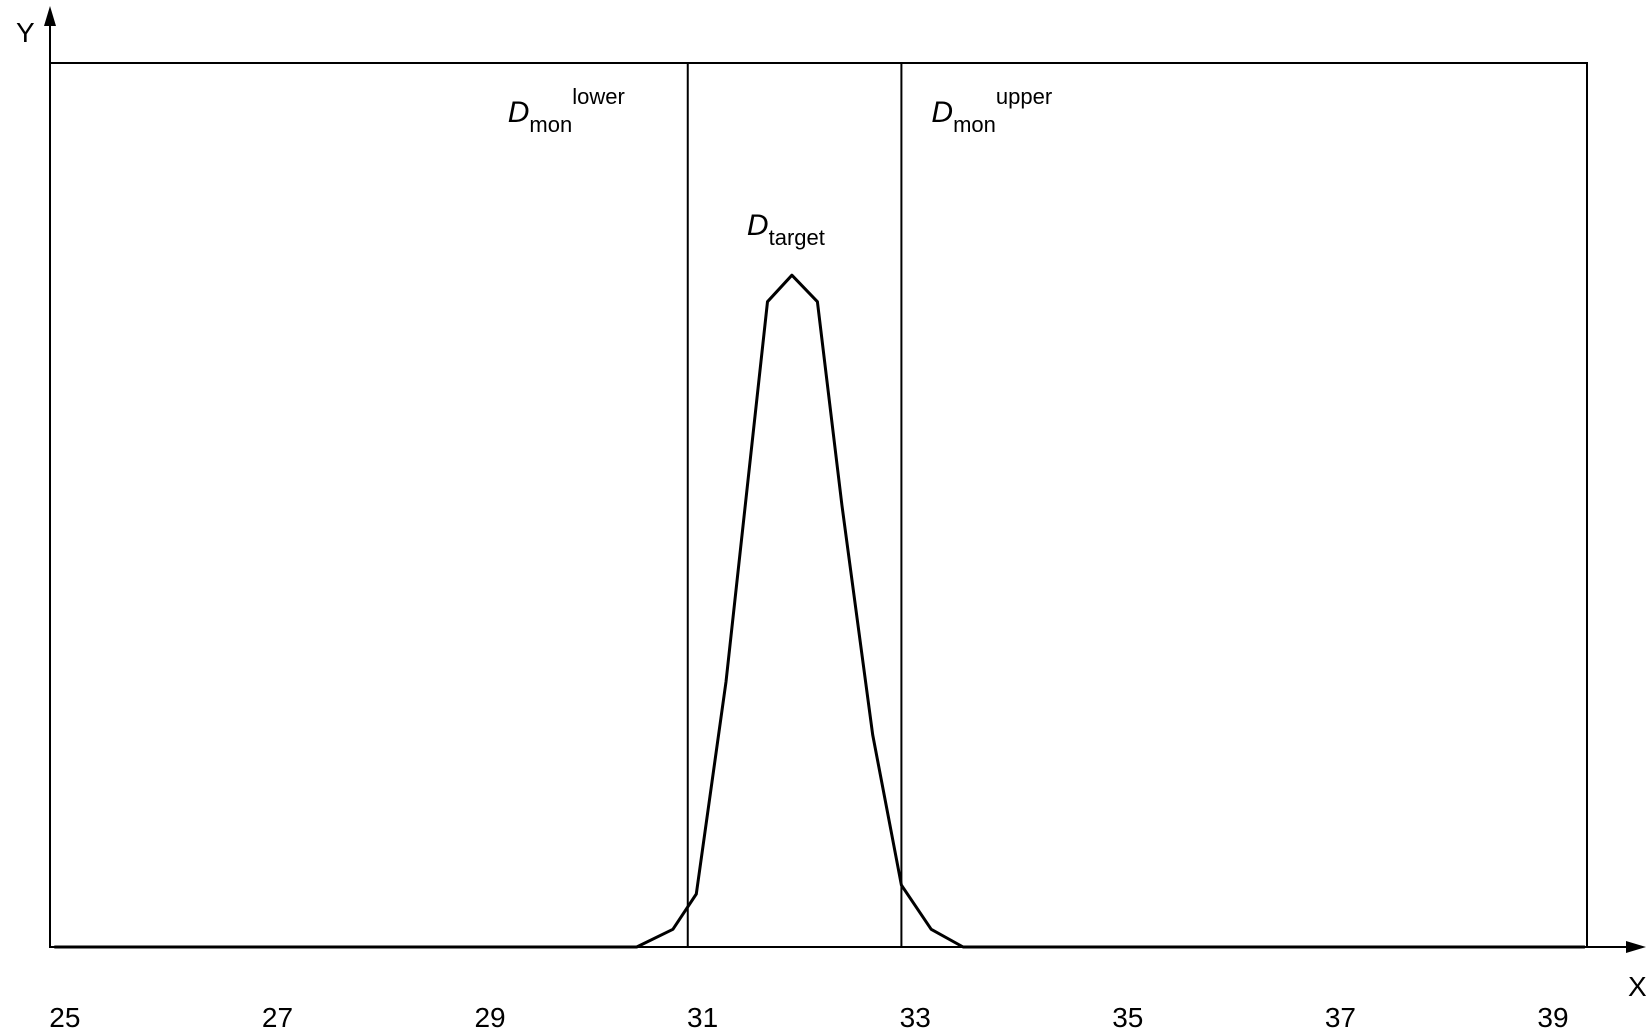 The width and height of the screenshot is (1650, 1032). What do you see at coordinates (277, 1017) in the screenshot?
I see `x-tick-label: 27` at bounding box center [277, 1017].